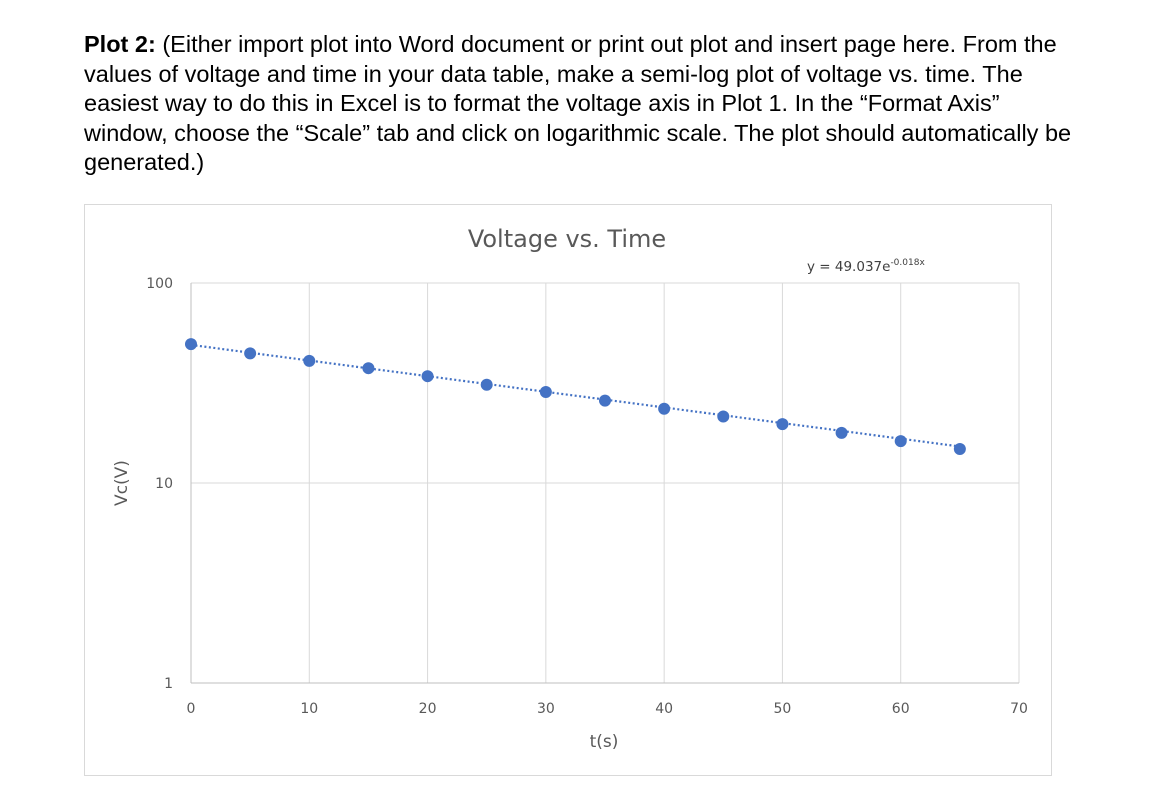 Image resolution: width=1160 pixels, height=792 pixels. Describe the element at coordinates (848, 267) in the screenshot. I see `trendline-equation-base: y = 49.037e` at that location.